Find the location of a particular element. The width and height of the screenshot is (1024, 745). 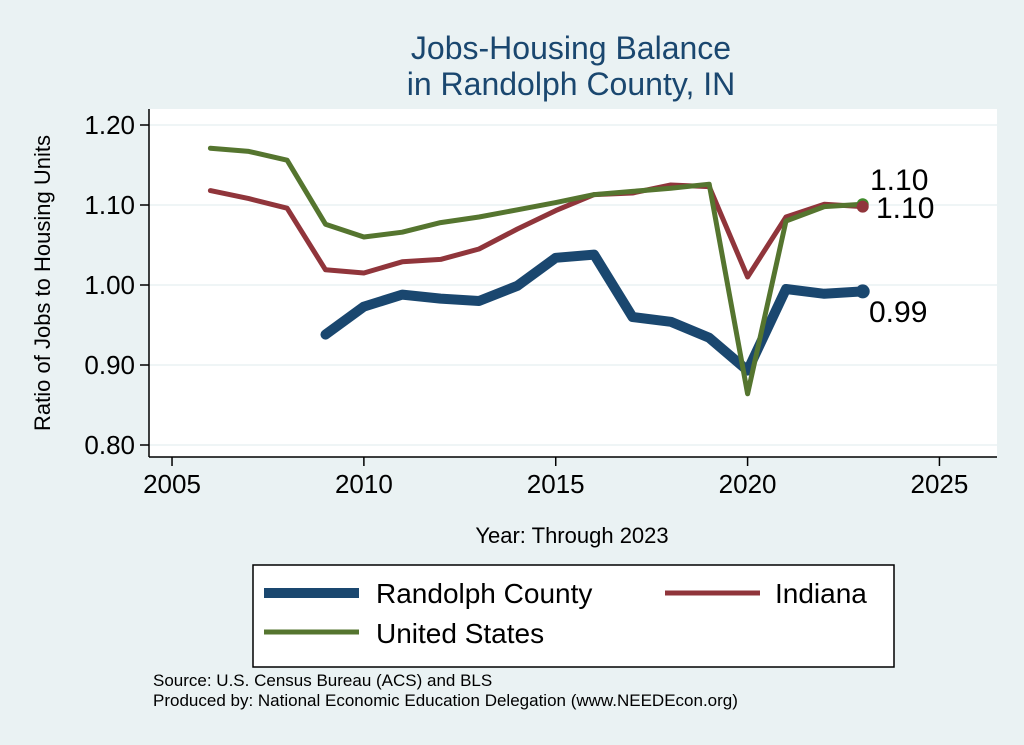

x-axis-title: Year: Through 2023 is located at coordinates (571, 535).